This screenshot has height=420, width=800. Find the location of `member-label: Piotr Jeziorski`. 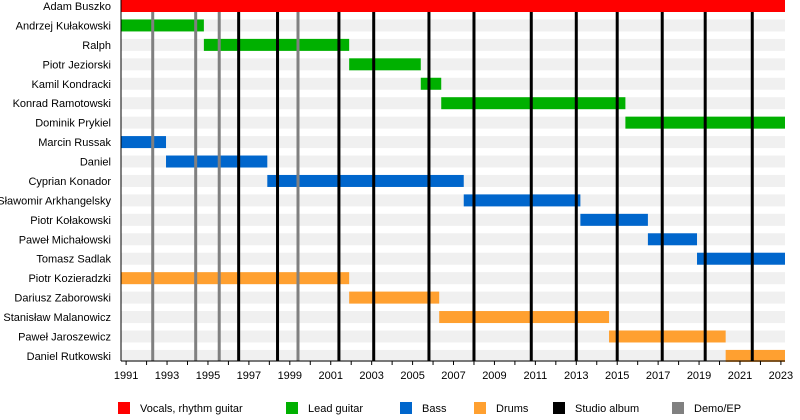

member-label: Piotr Jeziorski is located at coordinates (77, 65).